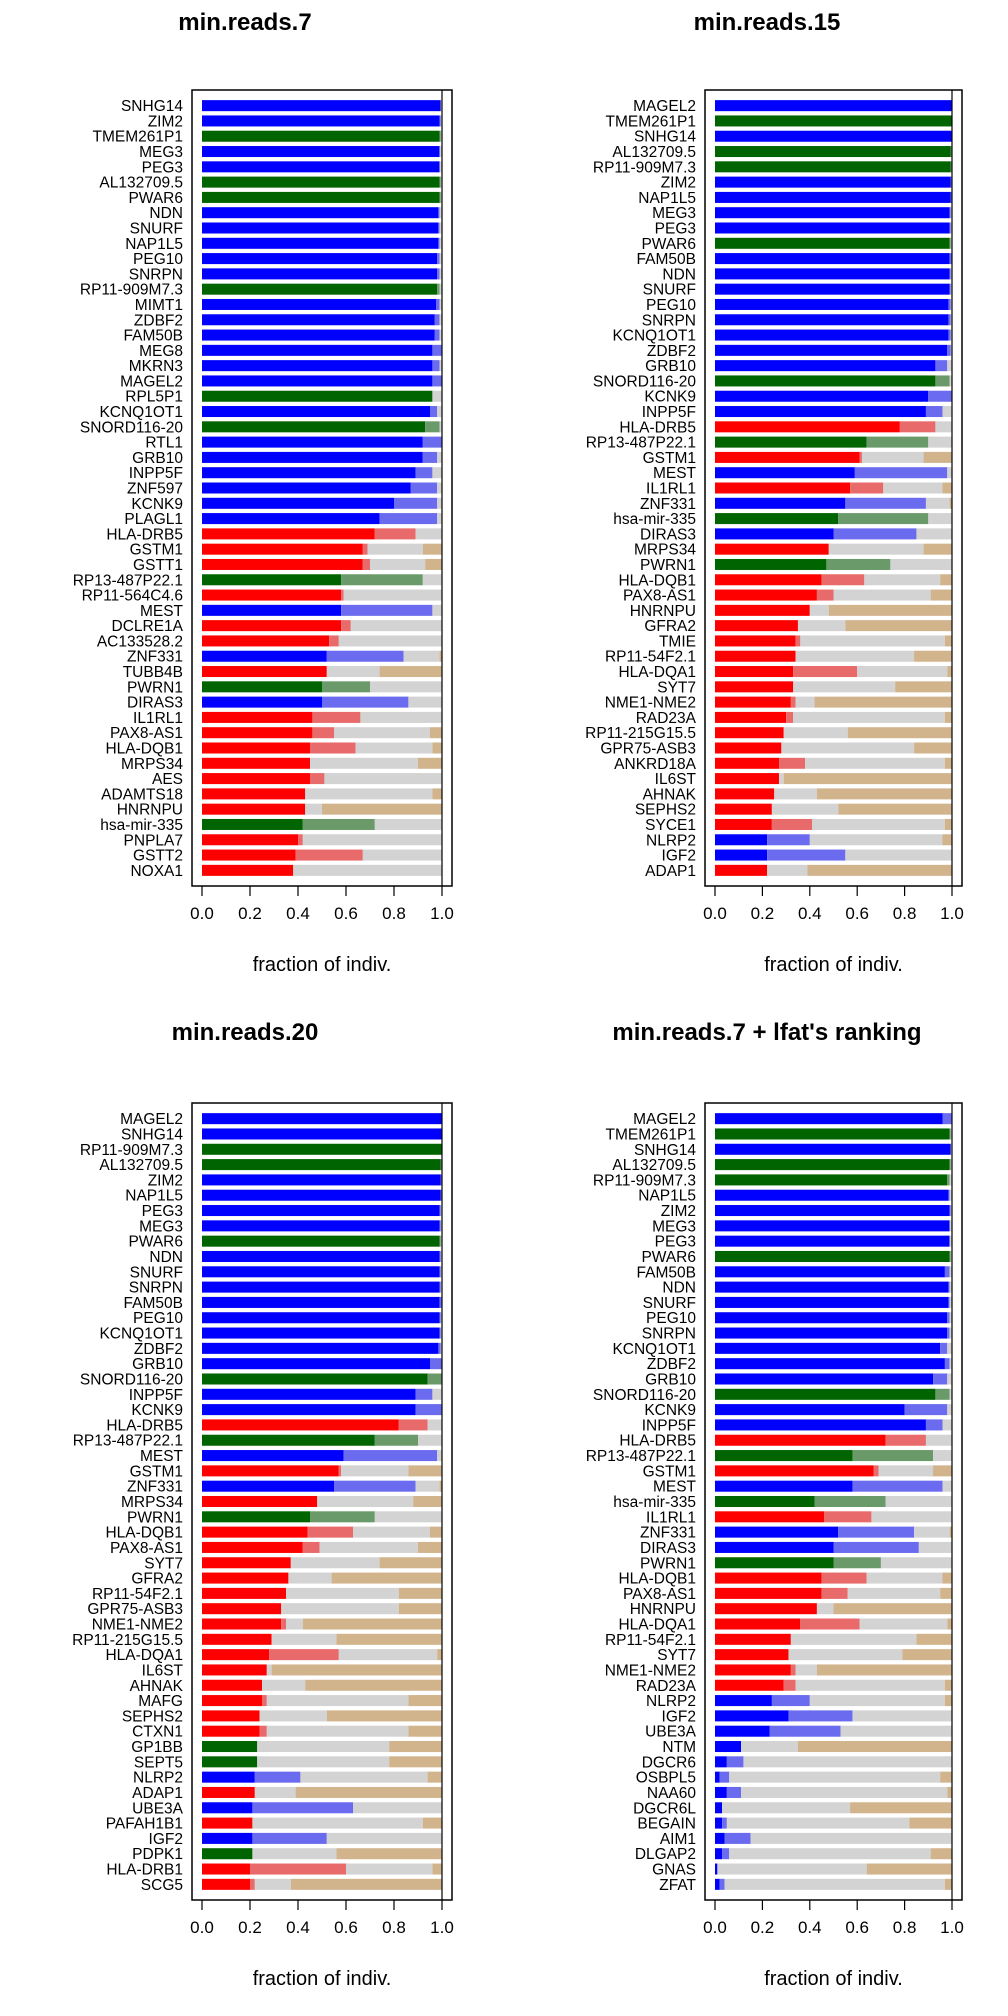  Describe the element at coordinates (664, 1119) in the screenshot. I see `bar-label: MAGEL2` at that location.